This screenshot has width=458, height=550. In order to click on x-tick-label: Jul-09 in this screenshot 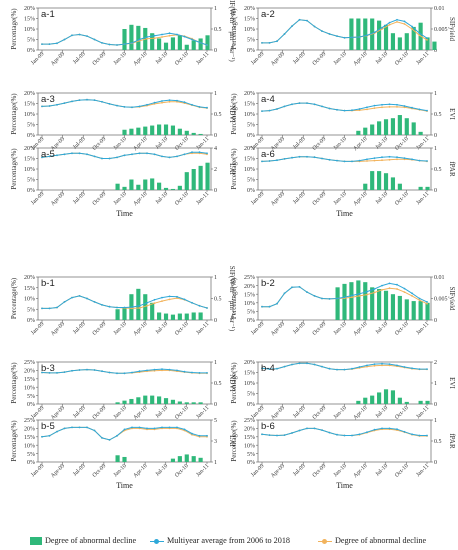, I will do `click(299, 328)`.